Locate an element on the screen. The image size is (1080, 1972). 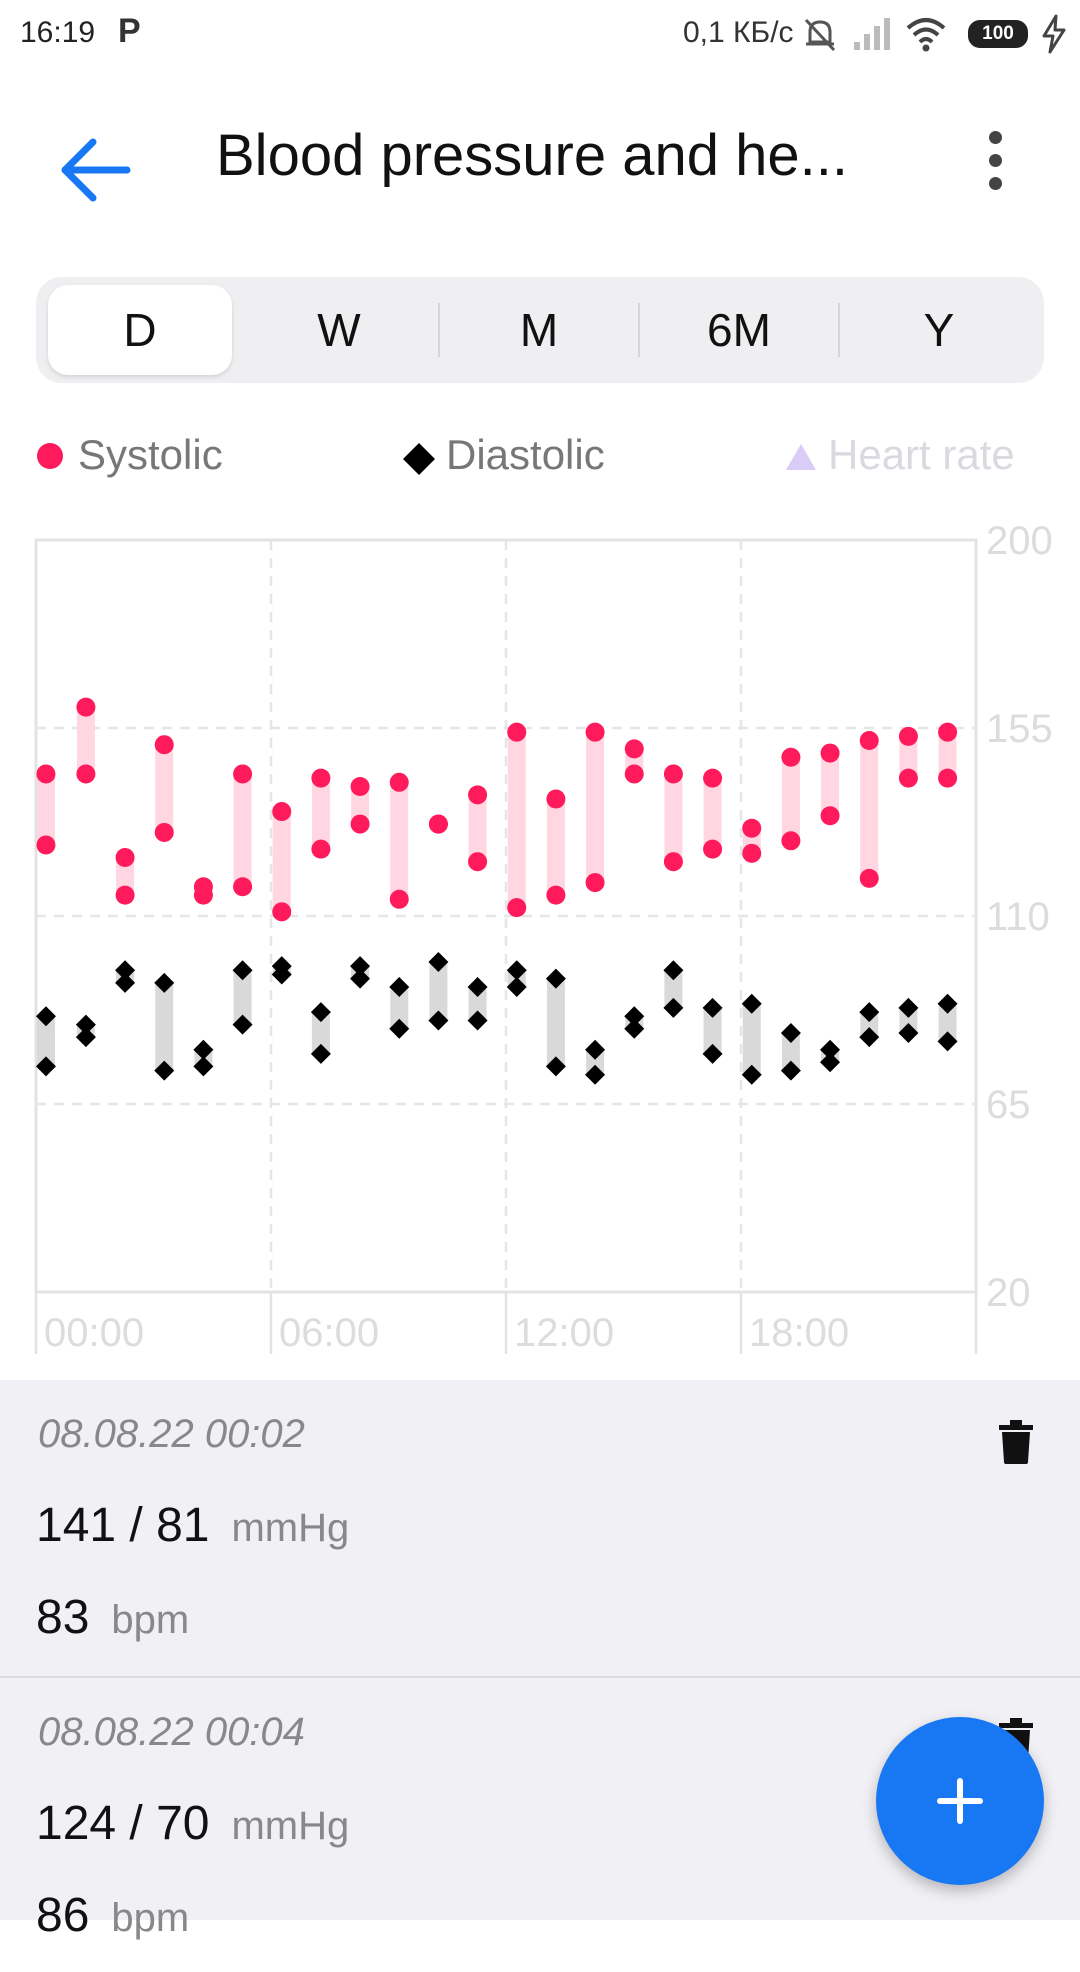
x-tick-label: 12:00 is located at coordinates (564, 1333).